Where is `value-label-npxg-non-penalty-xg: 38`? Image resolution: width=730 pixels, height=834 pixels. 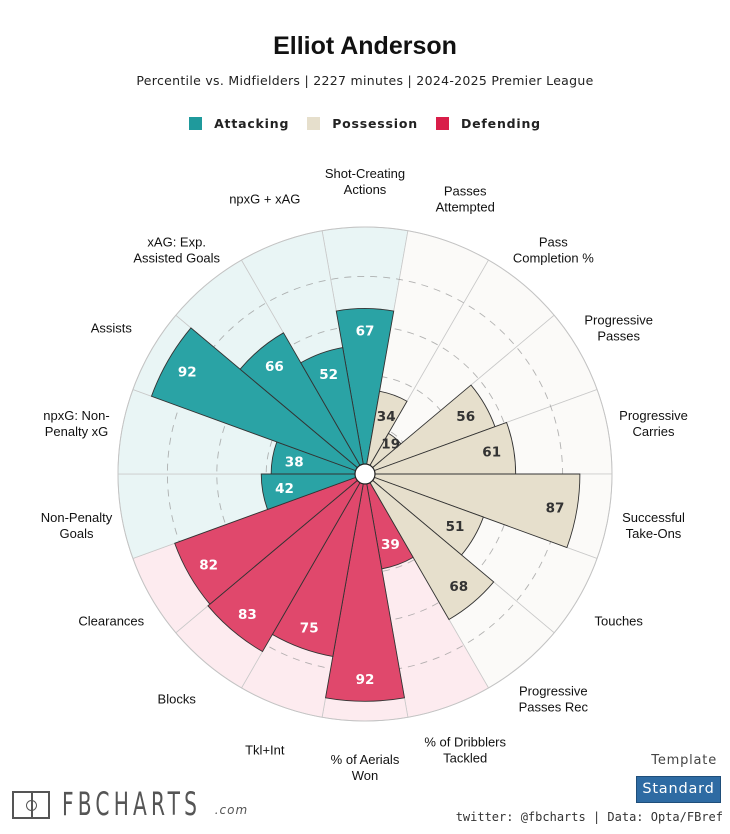 value-label-npxg-non-penalty-xg: 38 is located at coordinates (294, 463).